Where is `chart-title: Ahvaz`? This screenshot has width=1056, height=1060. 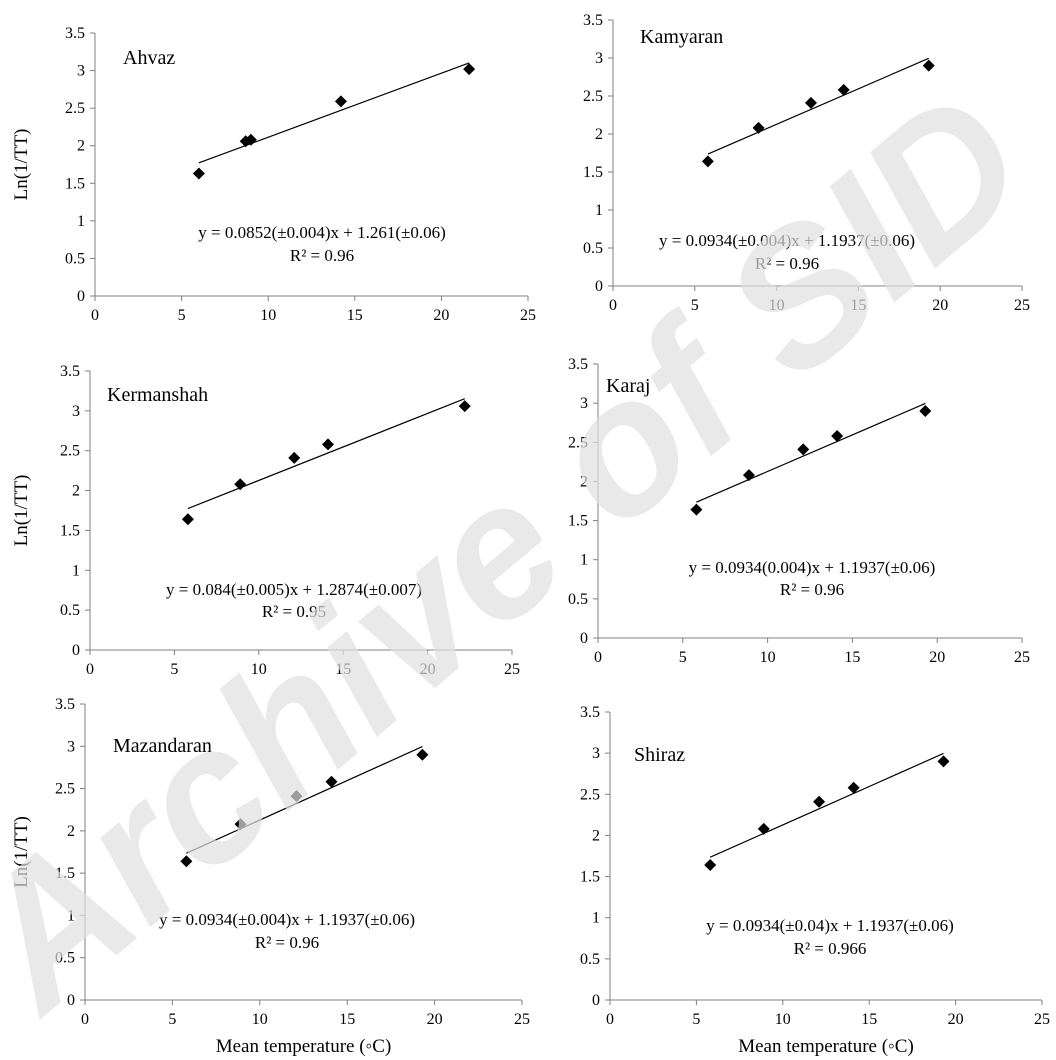
chart-title: Ahvaz is located at coordinates (149, 58).